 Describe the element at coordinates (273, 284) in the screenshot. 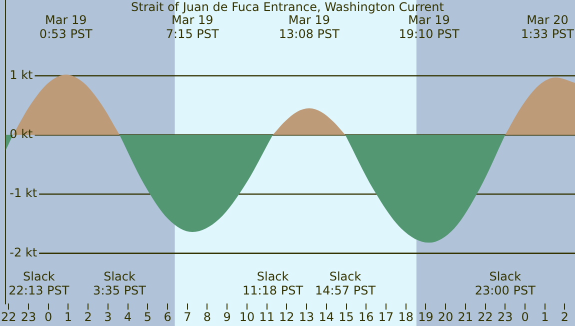

I see `annotation: Slack 11:18 PST` at that location.